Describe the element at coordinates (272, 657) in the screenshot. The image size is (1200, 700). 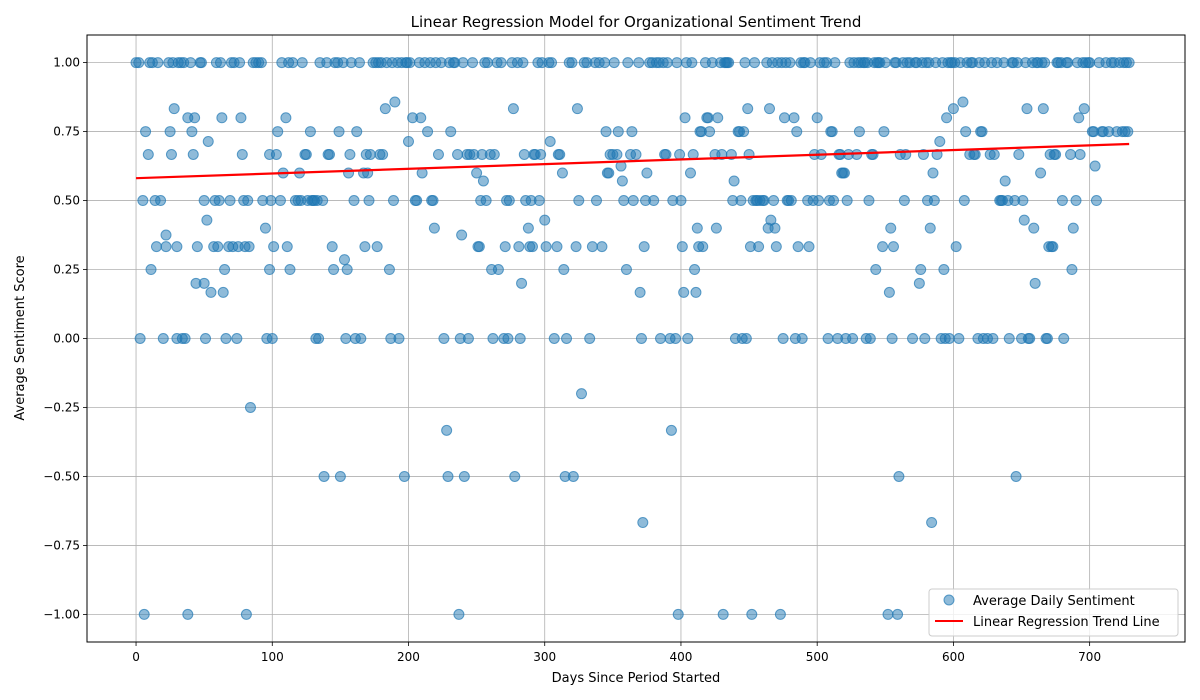
I see `x-tick-label: 100` at that location.